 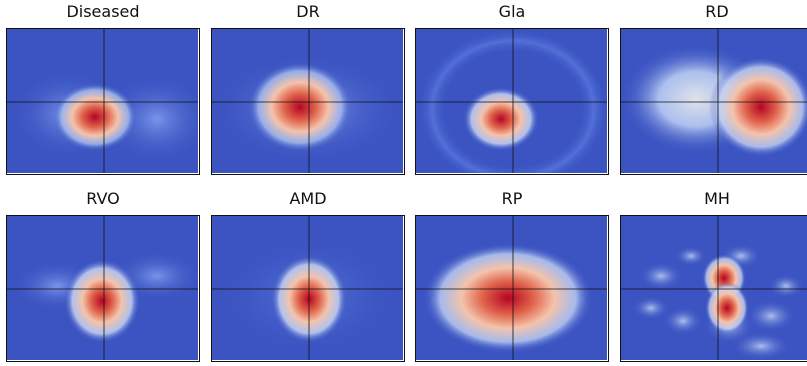 What do you see at coordinates (308, 288) in the screenshot?
I see `heatmap-amd` at bounding box center [308, 288].